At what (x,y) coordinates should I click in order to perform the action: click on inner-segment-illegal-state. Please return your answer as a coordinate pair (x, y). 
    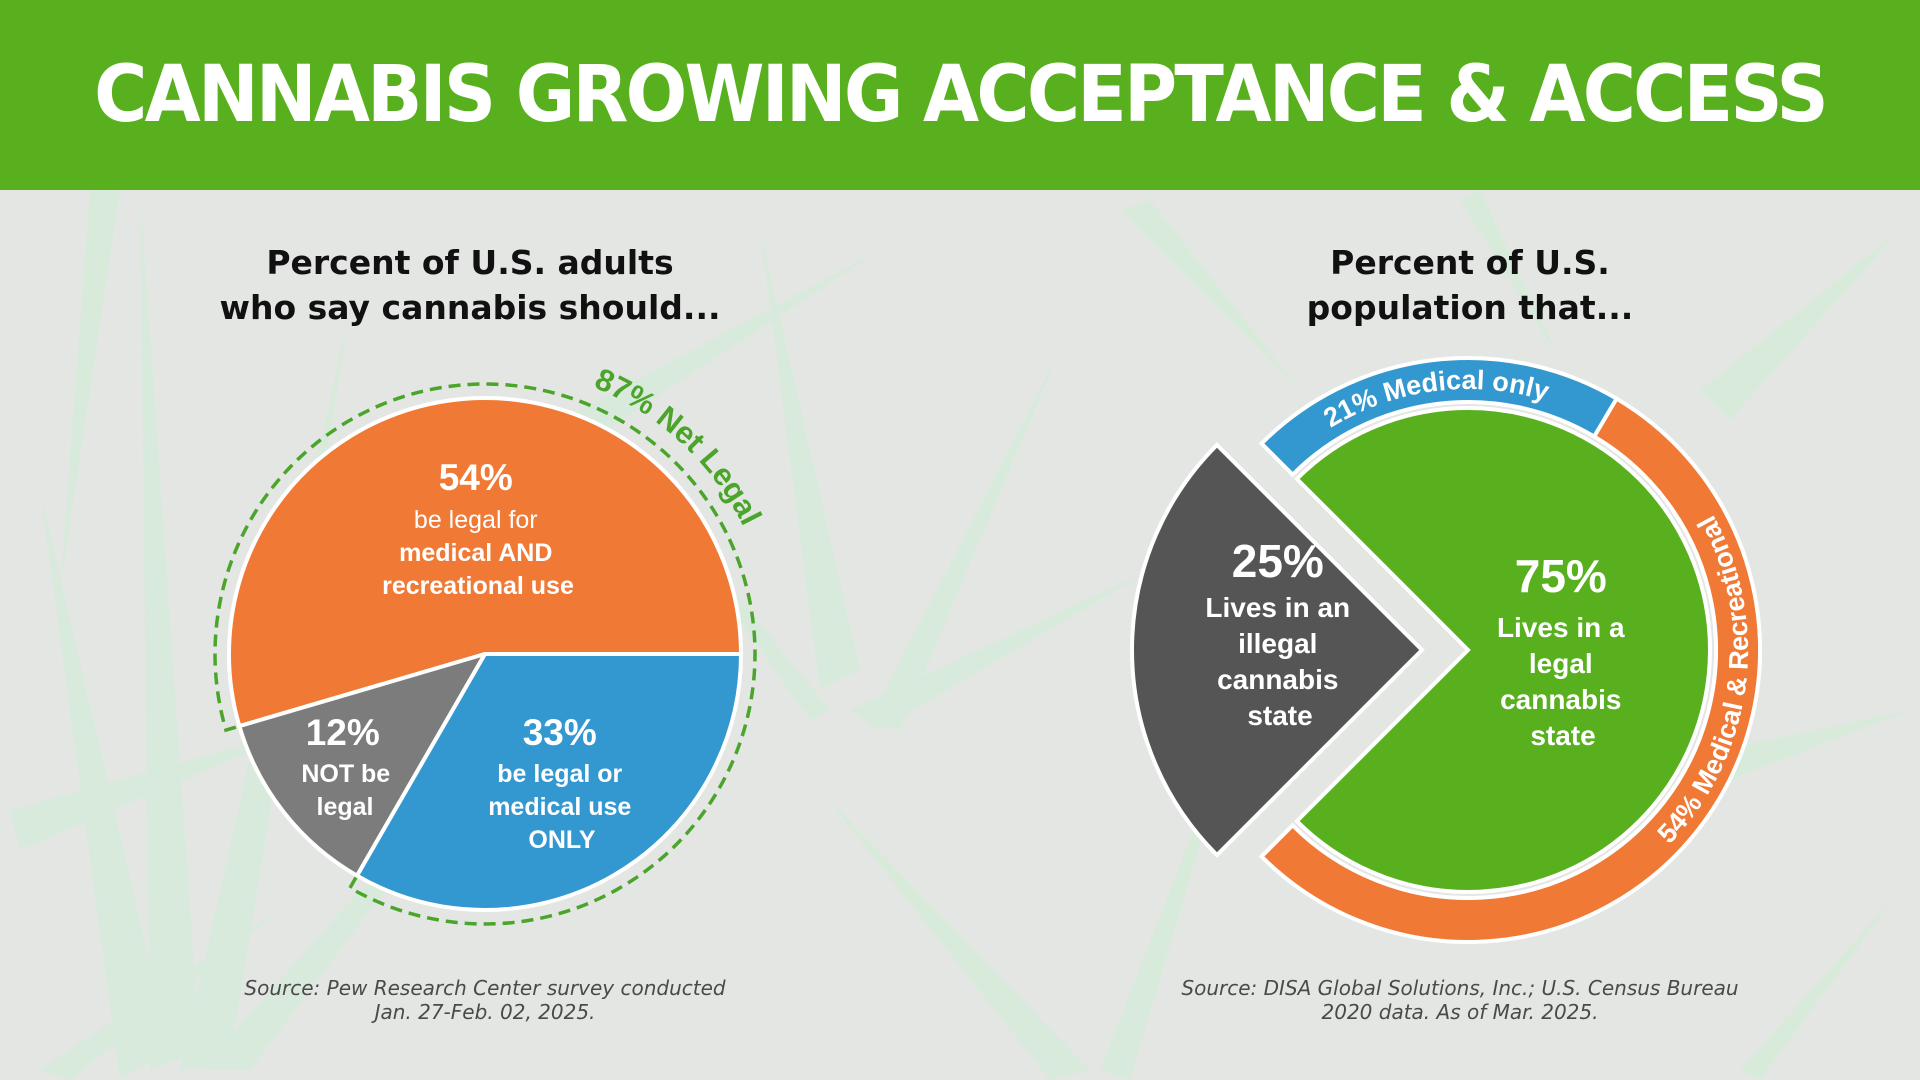
    Looking at the image, I should click on (1277, 650).